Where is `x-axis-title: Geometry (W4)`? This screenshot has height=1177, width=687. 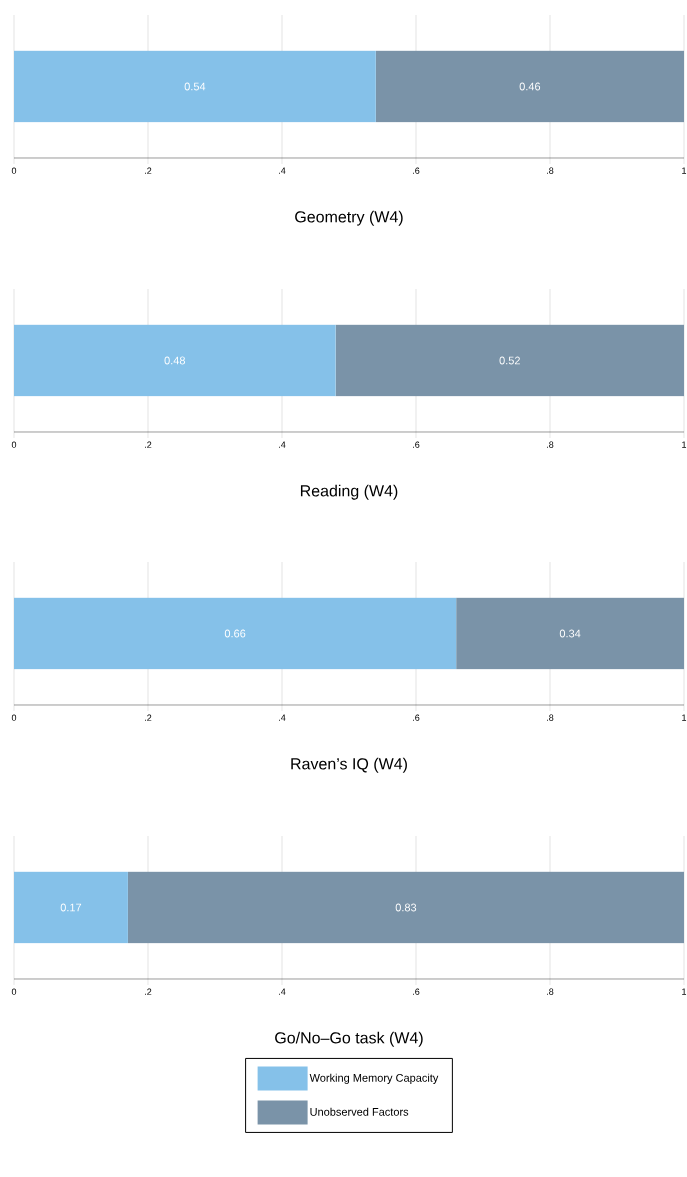 x-axis-title: Geometry (W4) is located at coordinates (349, 218).